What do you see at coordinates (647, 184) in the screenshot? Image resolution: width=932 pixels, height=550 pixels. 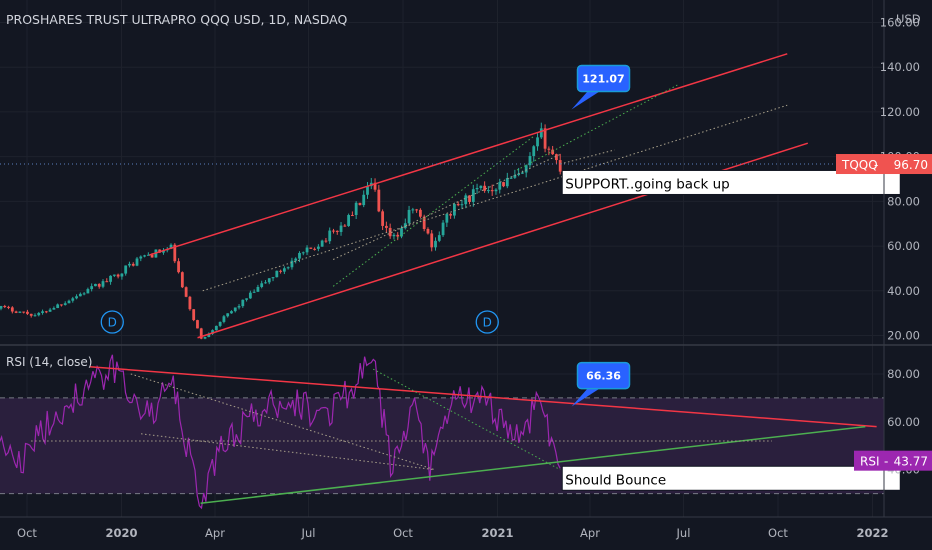 I see `support-note-text: SUPPORT..going back up` at bounding box center [647, 184].